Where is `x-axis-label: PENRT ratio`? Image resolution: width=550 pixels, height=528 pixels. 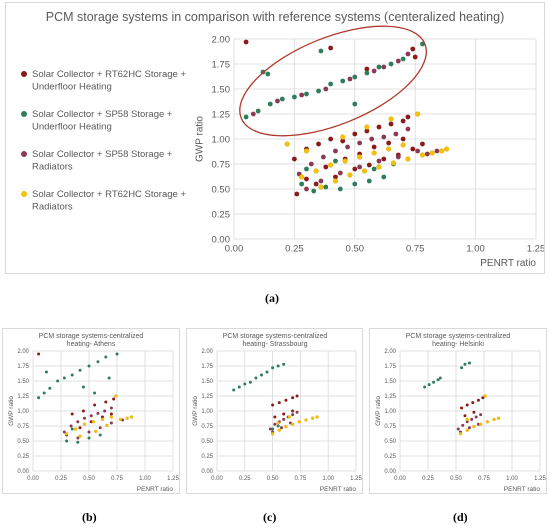 x-axis-label: PENRT ratio is located at coordinates (522, 489).